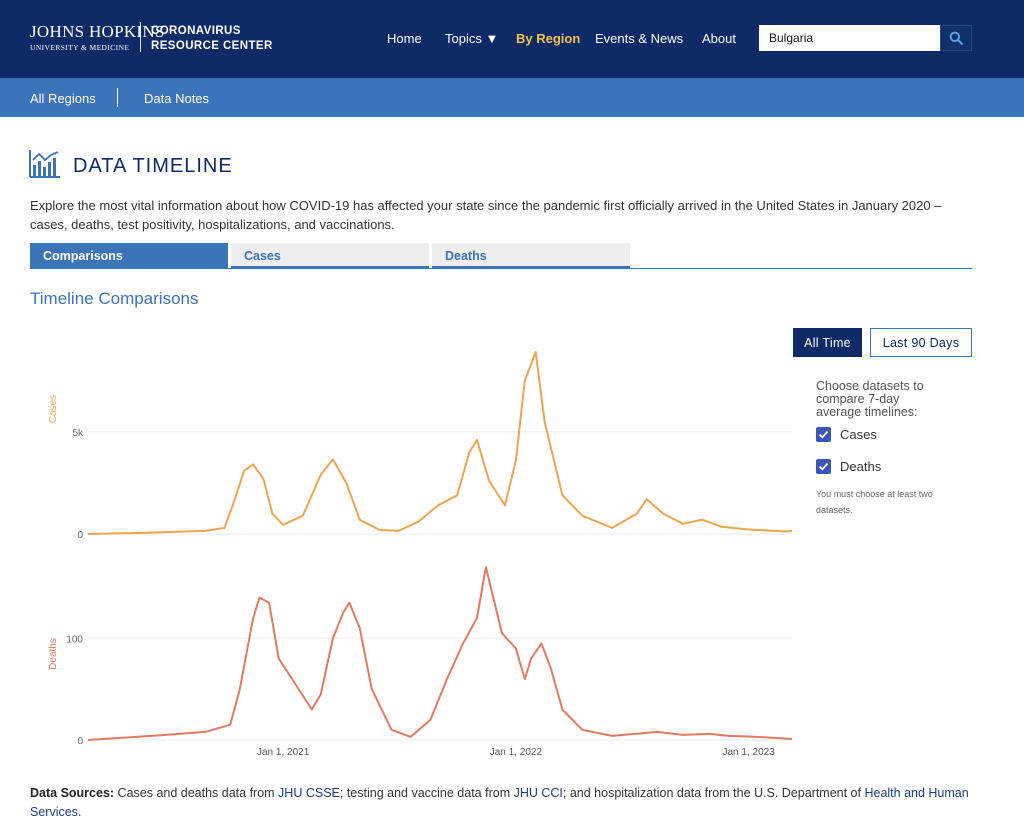 The image size is (1024, 818). What do you see at coordinates (858, 434) in the screenshot?
I see `cases-checkbox-label: Cases` at bounding box center [858, 434].